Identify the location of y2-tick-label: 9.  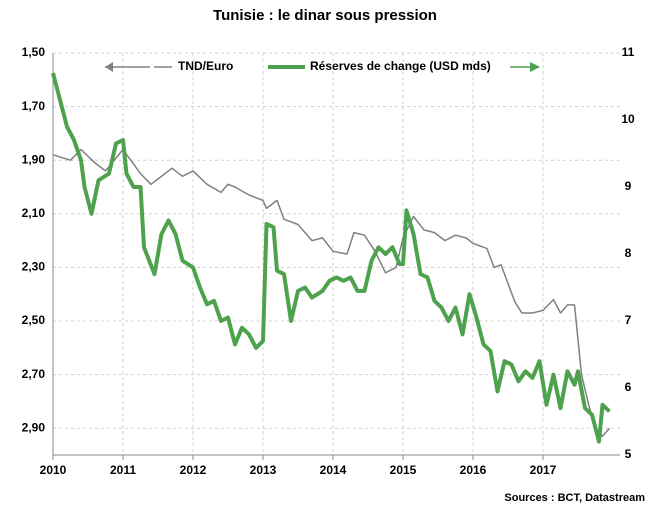
(628, 186).